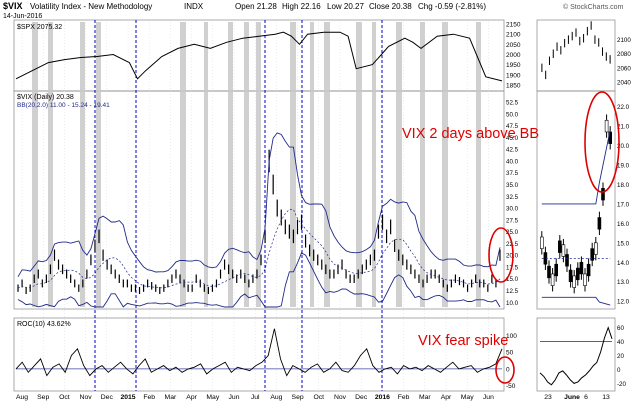 The image size is (640, 403). Describe the element at coordinates (513, 75) in the screenshot. I see `spx-y-tick-5: 1900` at that location.